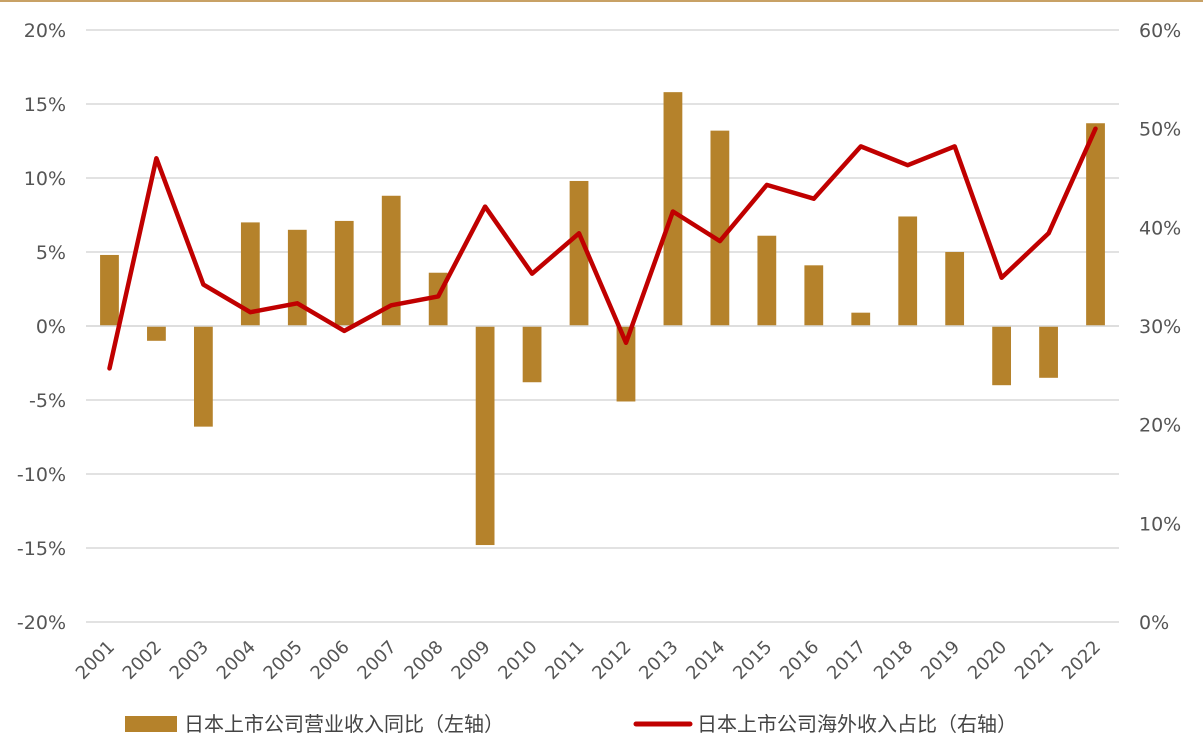  What do you see at coordinates (1160, 524) in the screenshot?
I see `y-right-tick-label: 10%` at bounding box center [1160, 524].